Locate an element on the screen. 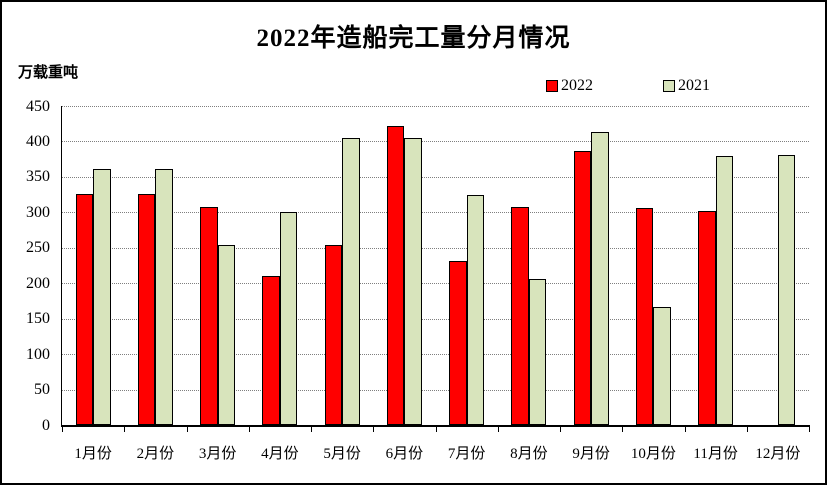 This screenshot has height=485, width=827. y-tick-label-400: 400 is located at coordinates (38, 141).